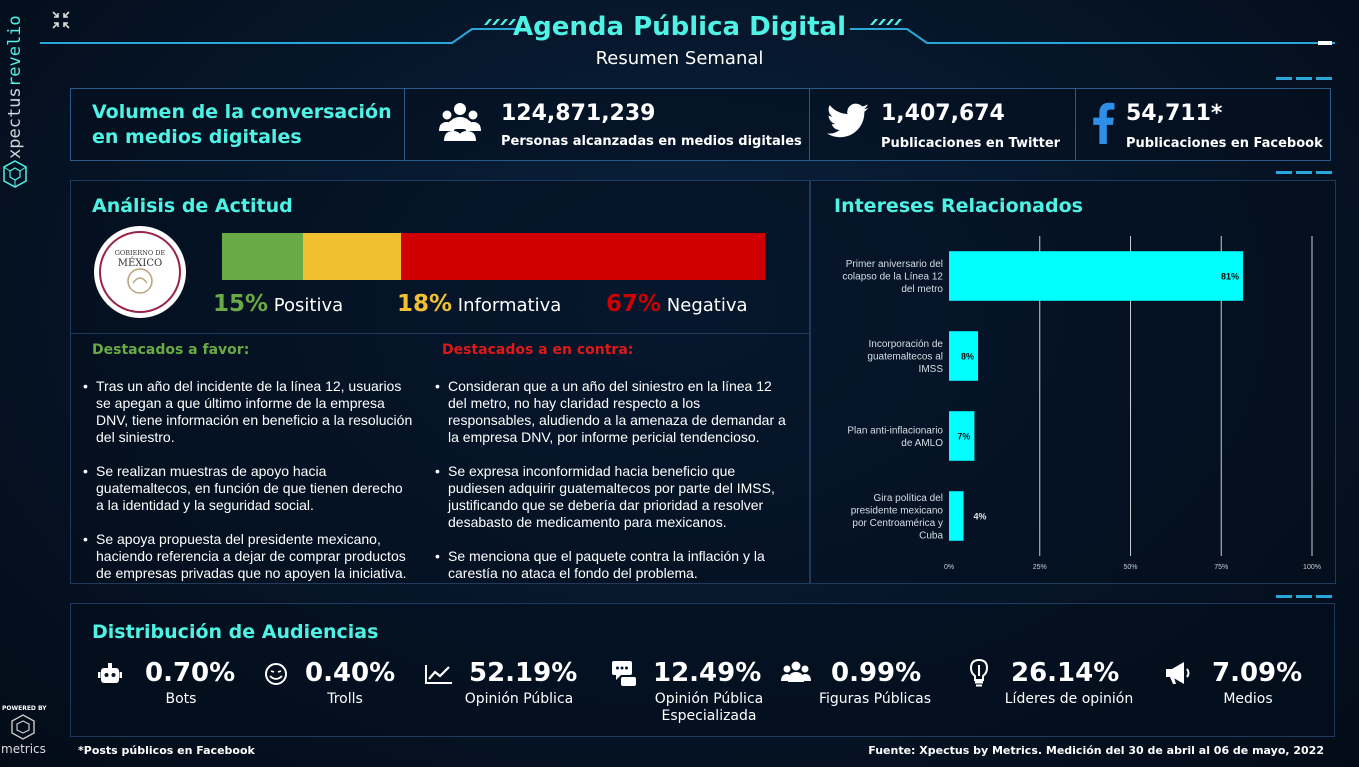 The width and height of the screenshot is (1359, 767). Describe the element at coordinates (15, 174) in the screenshot. I see `brand-cube-icon` at that location.